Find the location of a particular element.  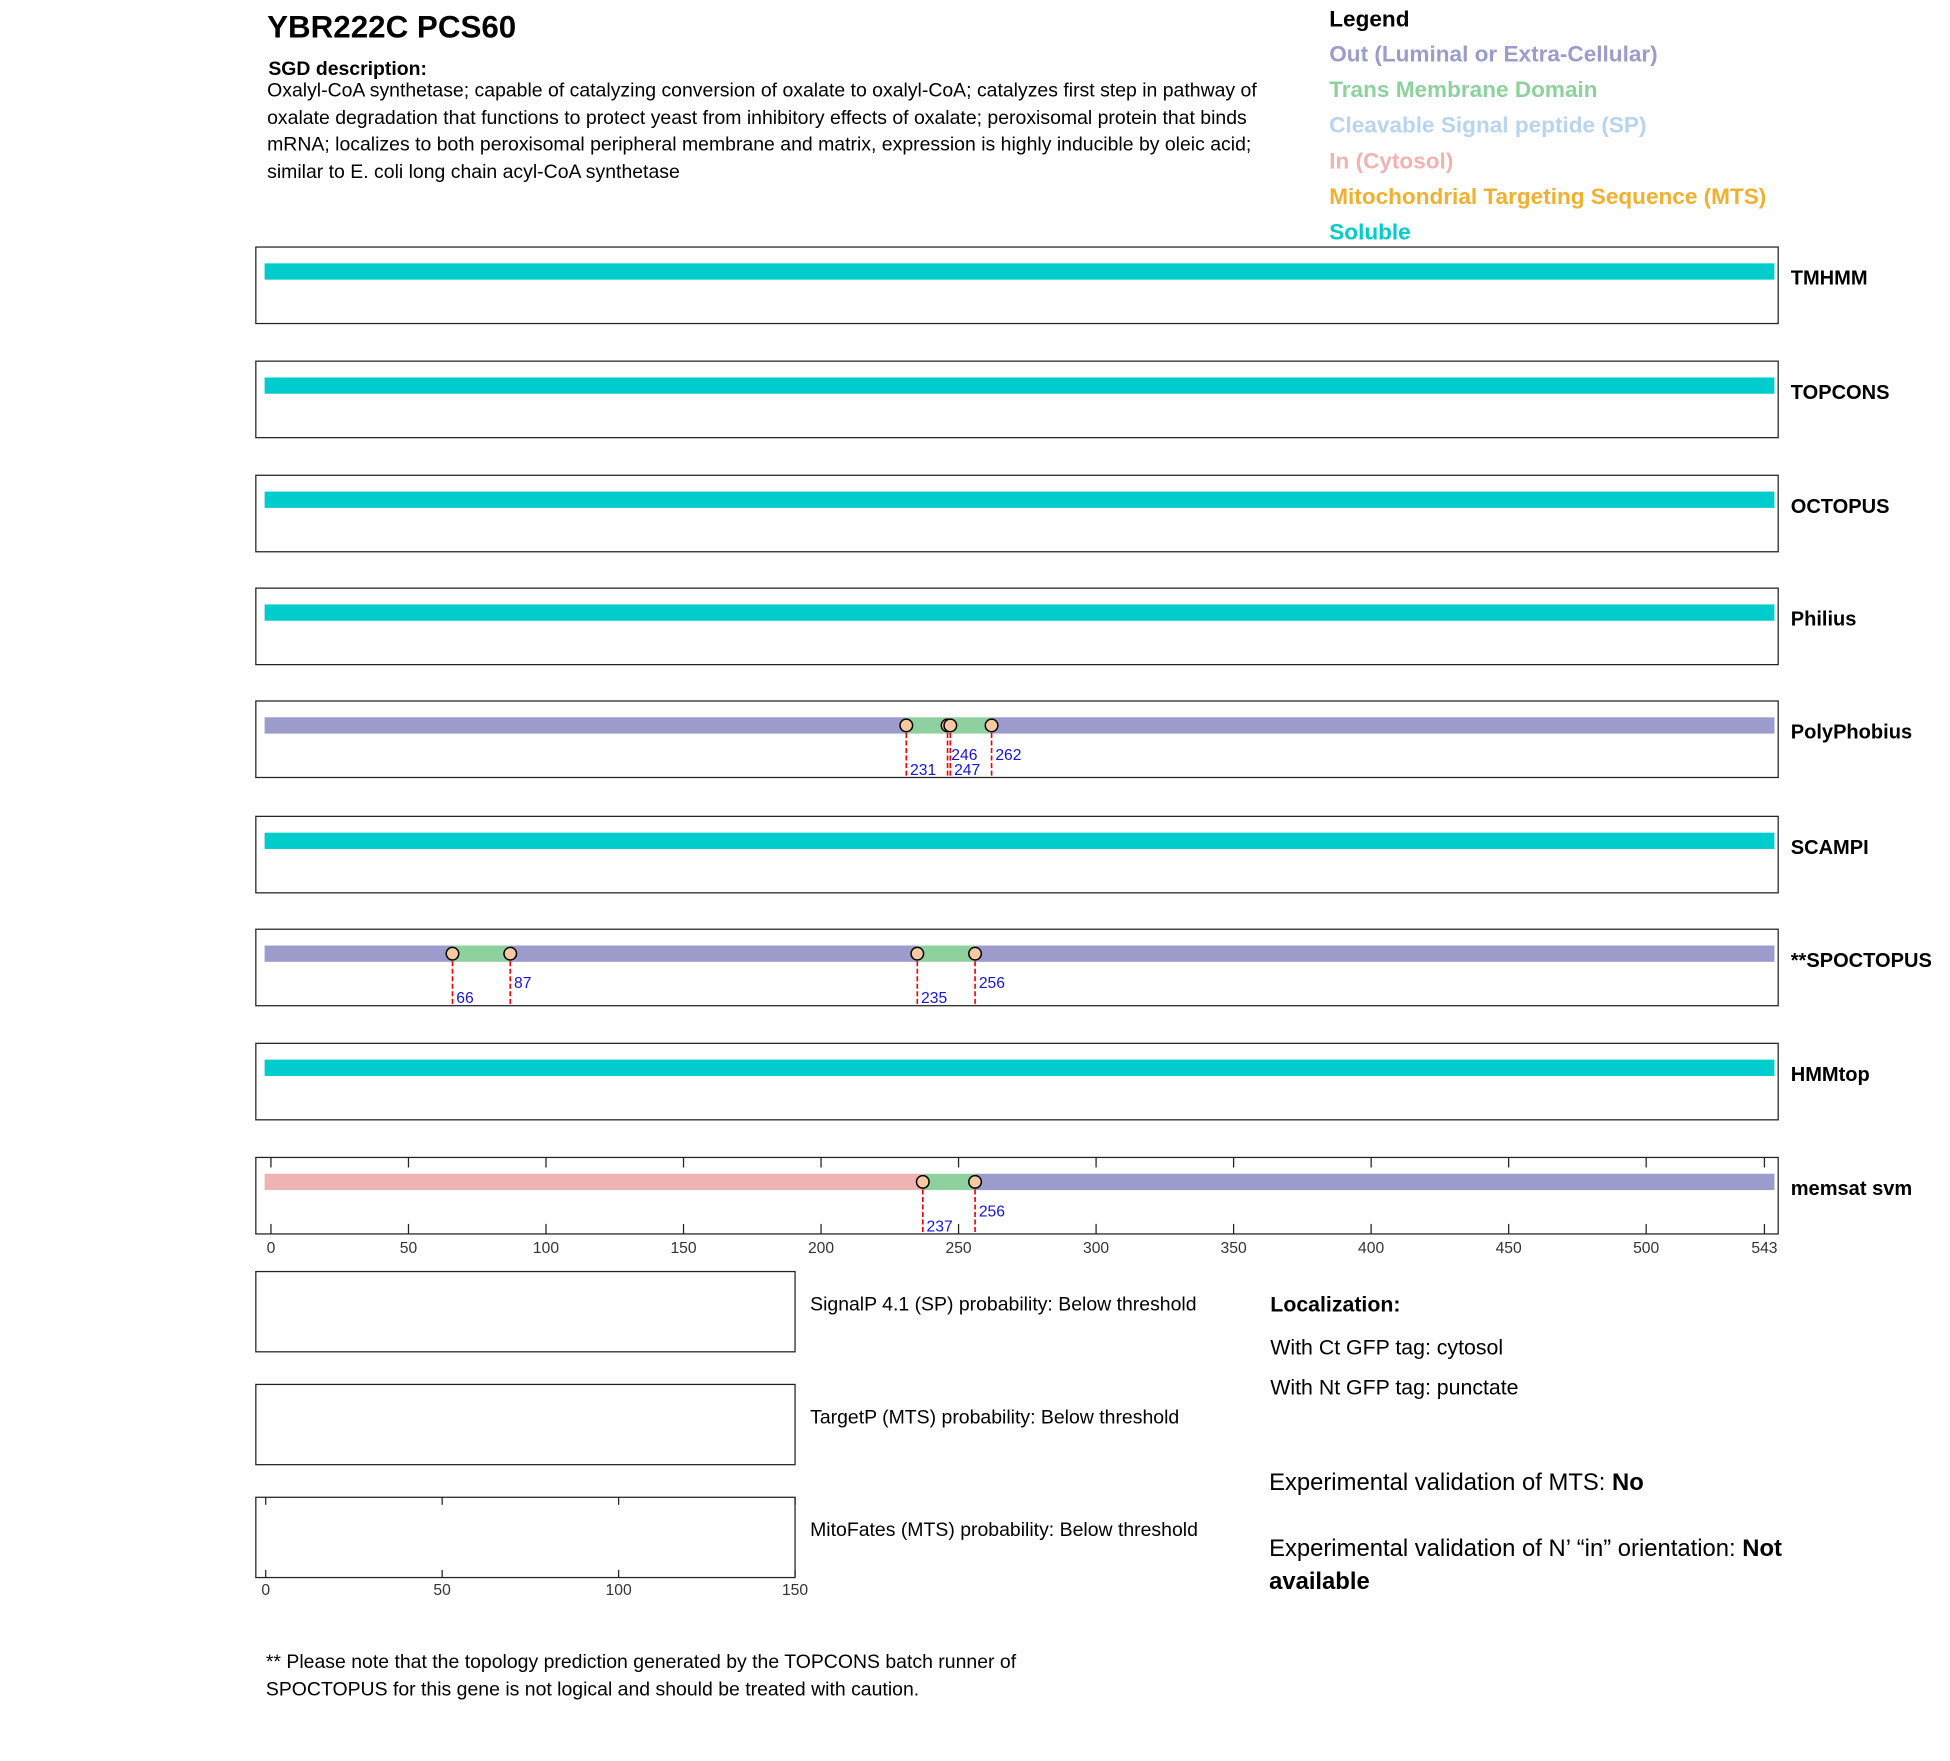

validation: Experimental validation of MTS: No is located at coordinates (1563, 1483).